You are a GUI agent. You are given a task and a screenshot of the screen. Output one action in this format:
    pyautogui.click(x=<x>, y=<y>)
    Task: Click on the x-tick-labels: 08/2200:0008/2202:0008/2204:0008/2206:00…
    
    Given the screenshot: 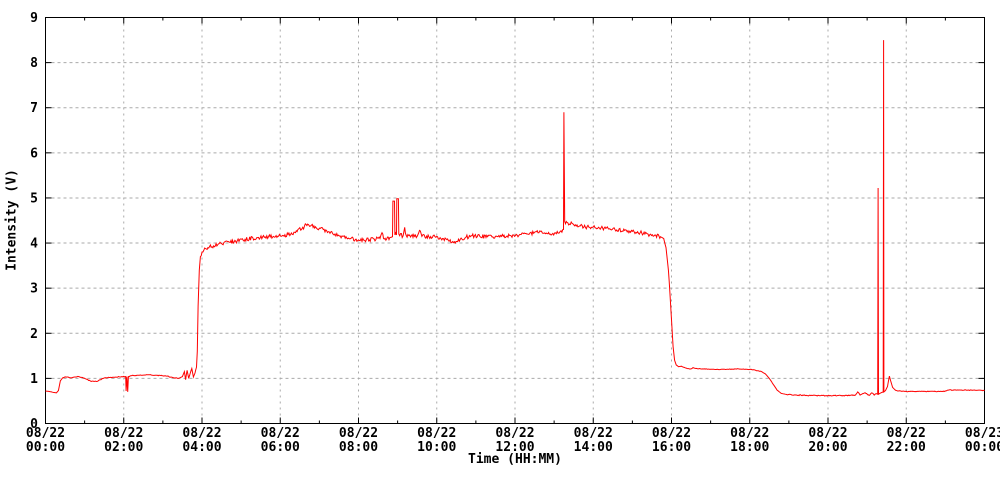 What is the action you would take?
    pyautogui.click(x=513, y=440)
    